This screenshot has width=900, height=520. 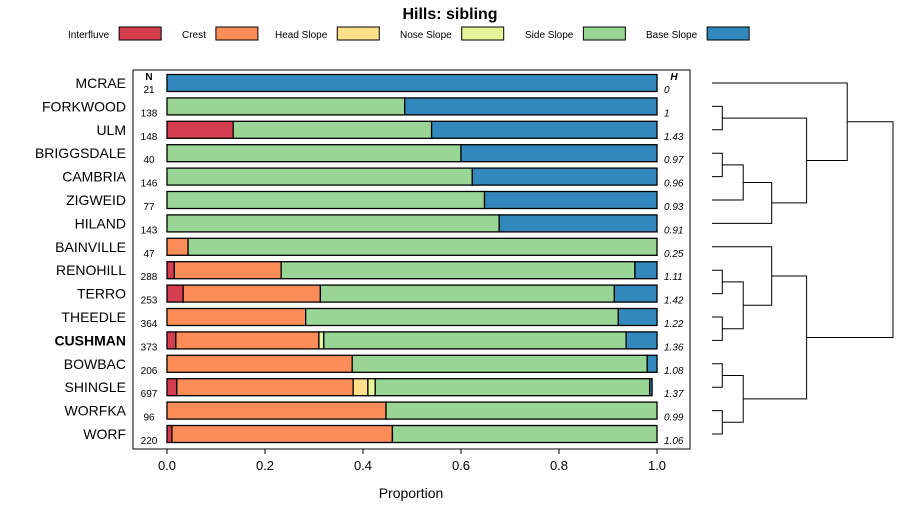 I want to click on n-label: 364, so click(x=149, y=324).